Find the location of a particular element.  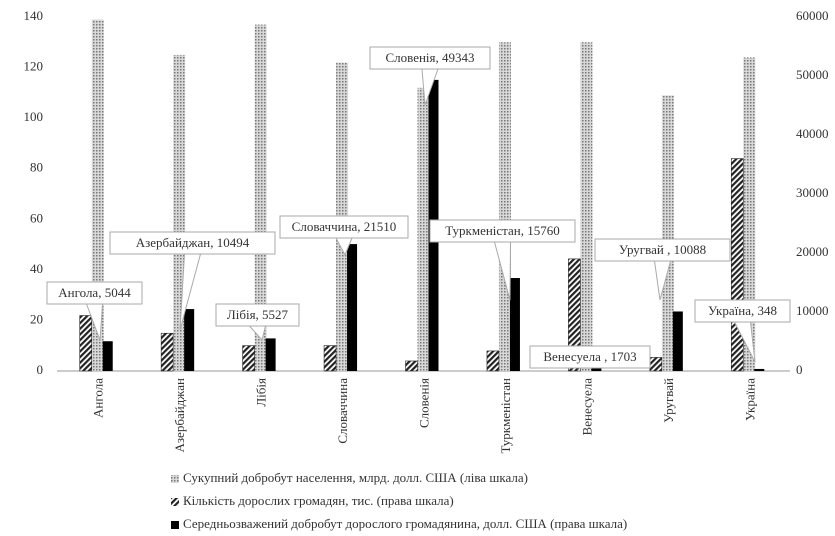

y2-tick-label: 10000 is located at coordinates (812, 310).